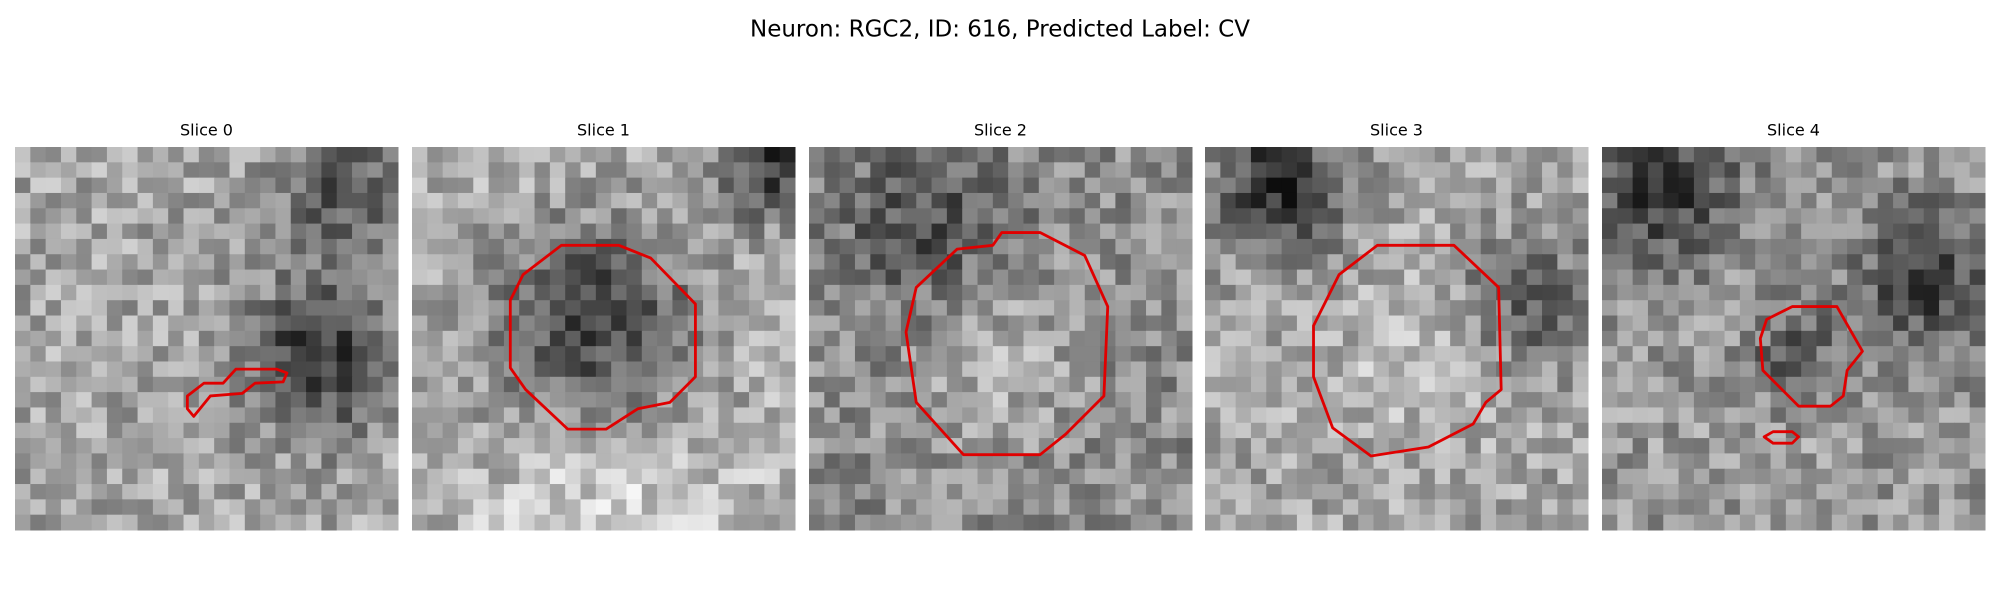 This screenshot has height=600, width=2000. Describe the element at coordinates (1007, 344) in the screenshot. I see `contour` at that location.